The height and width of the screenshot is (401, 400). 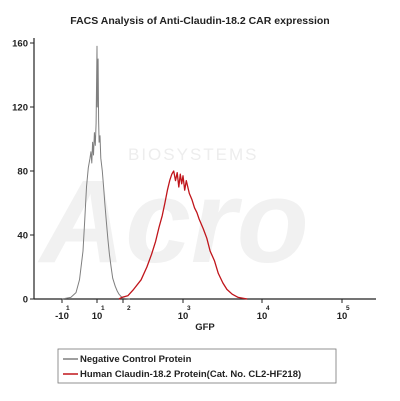 What do you see at coordinates (22, 236) in the screenshot?
I see `y-tick-label: 40` at bounding box center [22, 236].